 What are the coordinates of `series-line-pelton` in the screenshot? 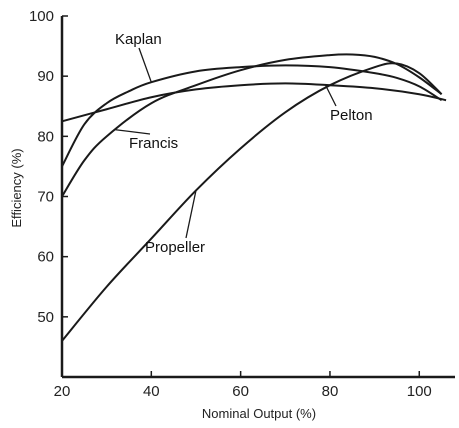 It's located at (254, 102).